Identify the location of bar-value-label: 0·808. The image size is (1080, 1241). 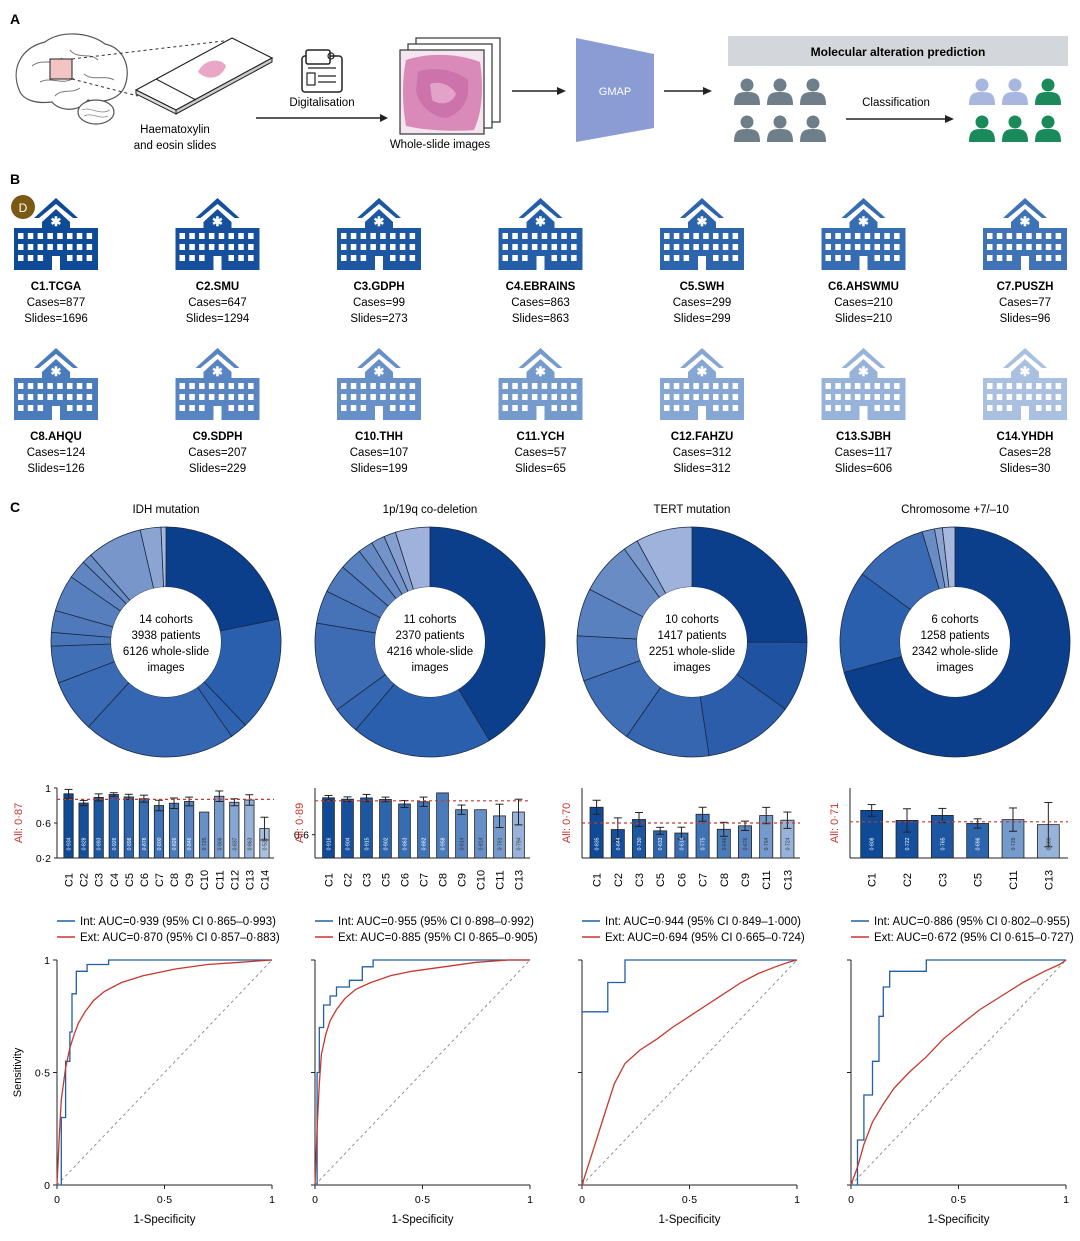
(873, 843).